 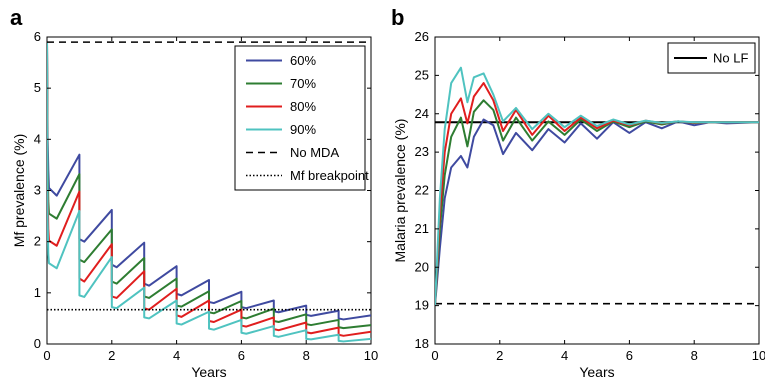 What do you see at coordinates (422, 343) in the screenshot?
I see `y-tick-label: 18` at bounding box center [422, 343].